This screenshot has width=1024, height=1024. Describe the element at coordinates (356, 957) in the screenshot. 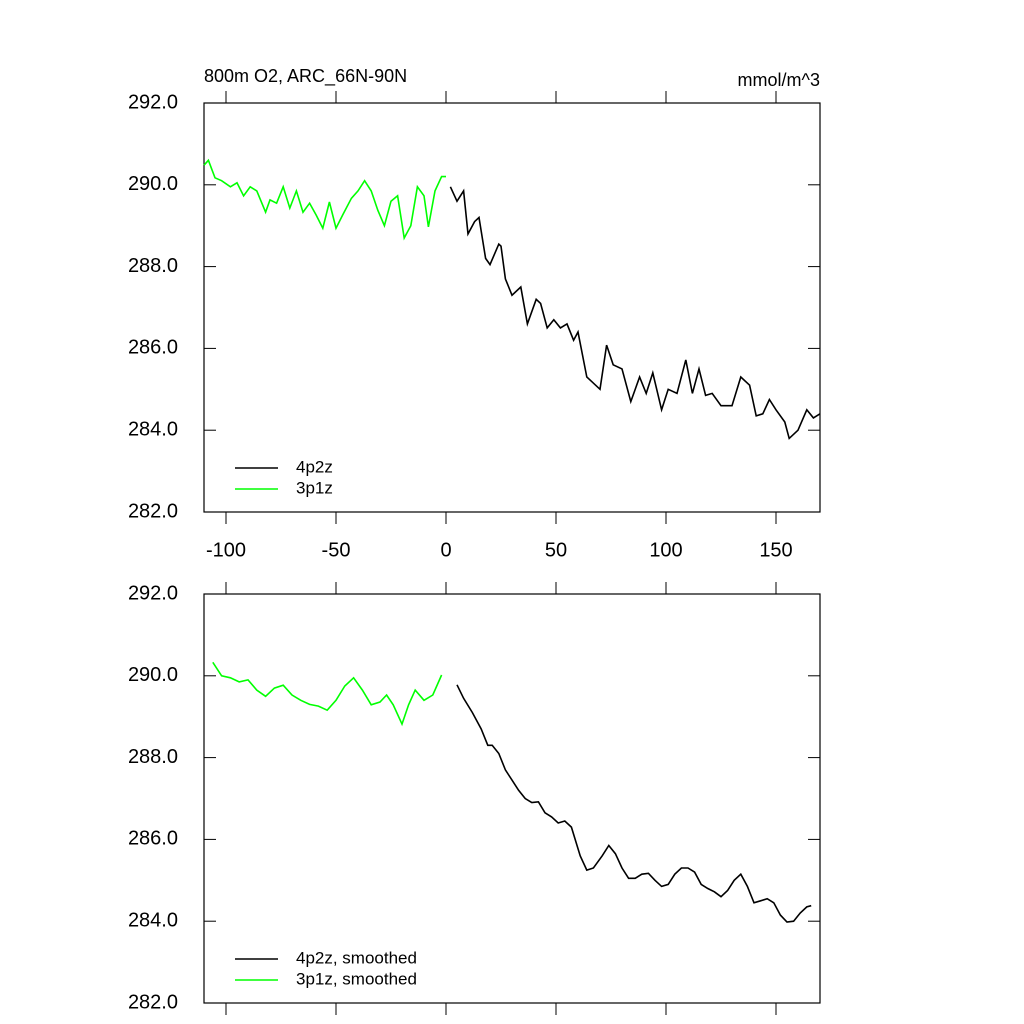

I see `legend-label: 4p2z, smoothed` at that location.